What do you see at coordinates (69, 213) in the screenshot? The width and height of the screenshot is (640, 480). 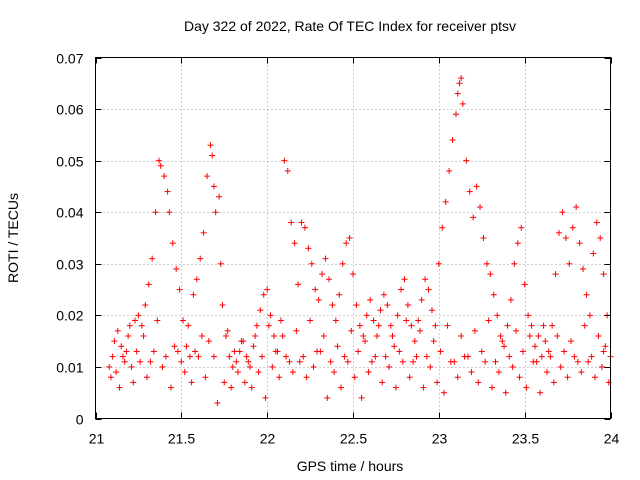 I see `y-tick-label: 0.04` at bounding box center [69, 213].